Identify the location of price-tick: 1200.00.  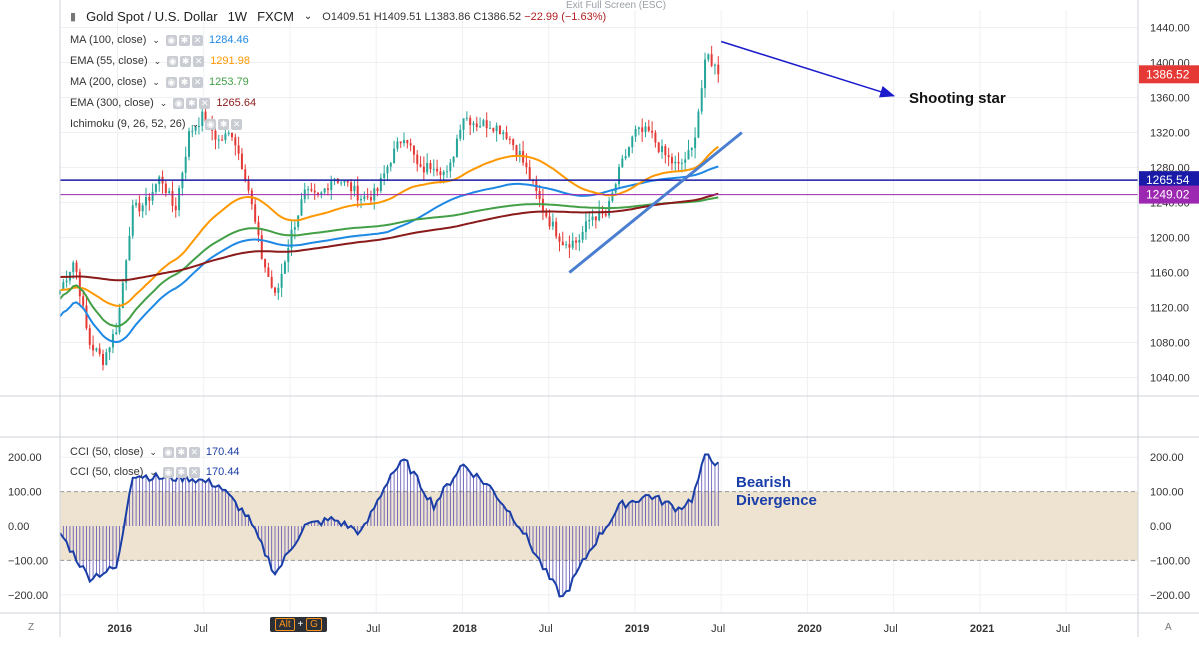
(1170, 239).